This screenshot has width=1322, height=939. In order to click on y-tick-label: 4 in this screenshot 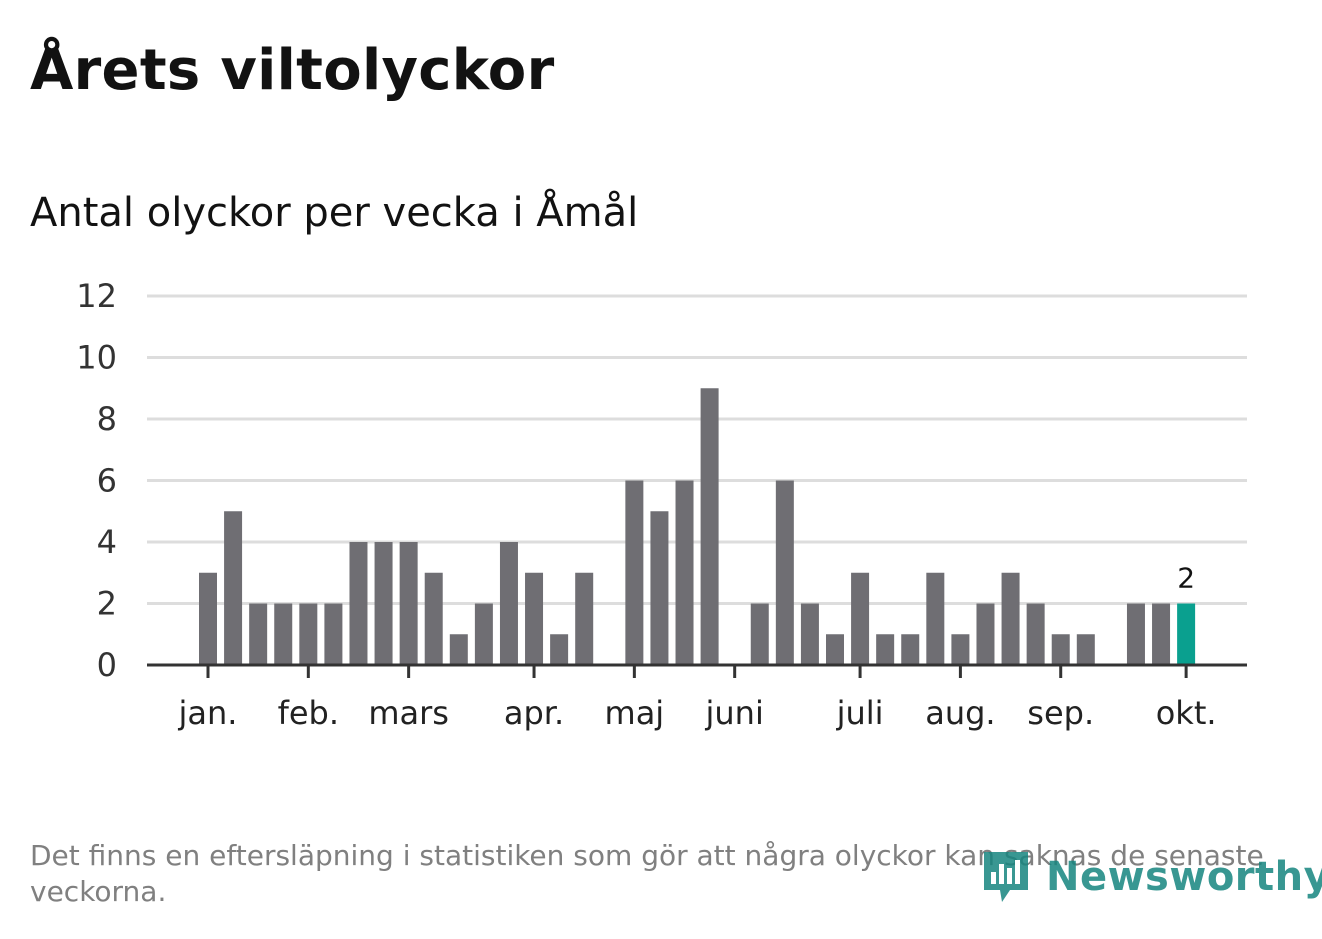, I will do `click(107, 542)`.